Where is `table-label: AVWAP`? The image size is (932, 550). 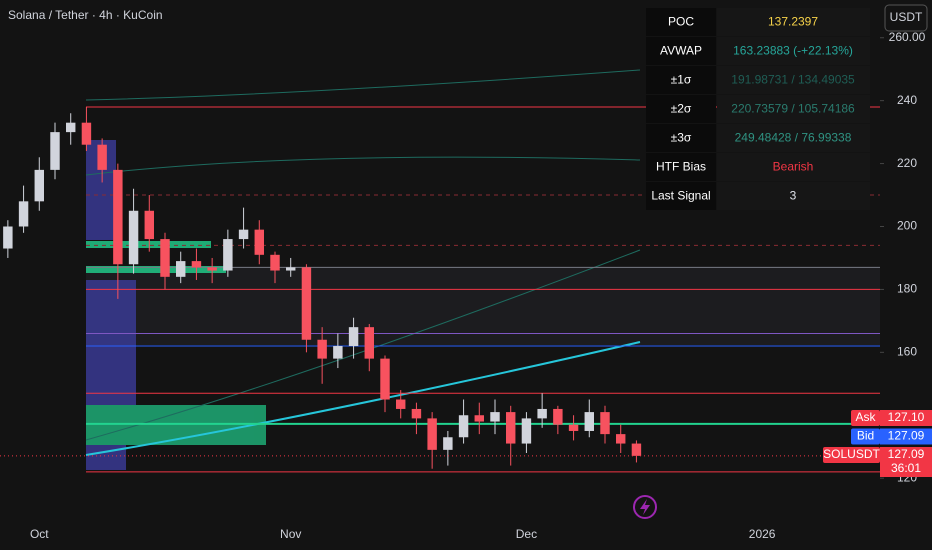
table-label: AVWAP is located at coordinates (681, 51).